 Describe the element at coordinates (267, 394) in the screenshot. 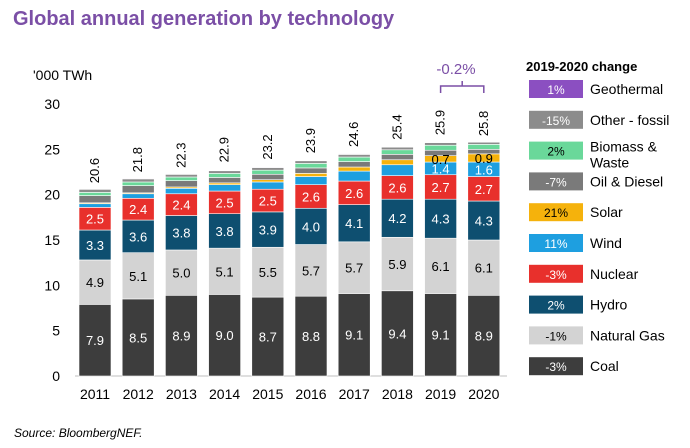

I see `x-tick-label: 2015` at that location.